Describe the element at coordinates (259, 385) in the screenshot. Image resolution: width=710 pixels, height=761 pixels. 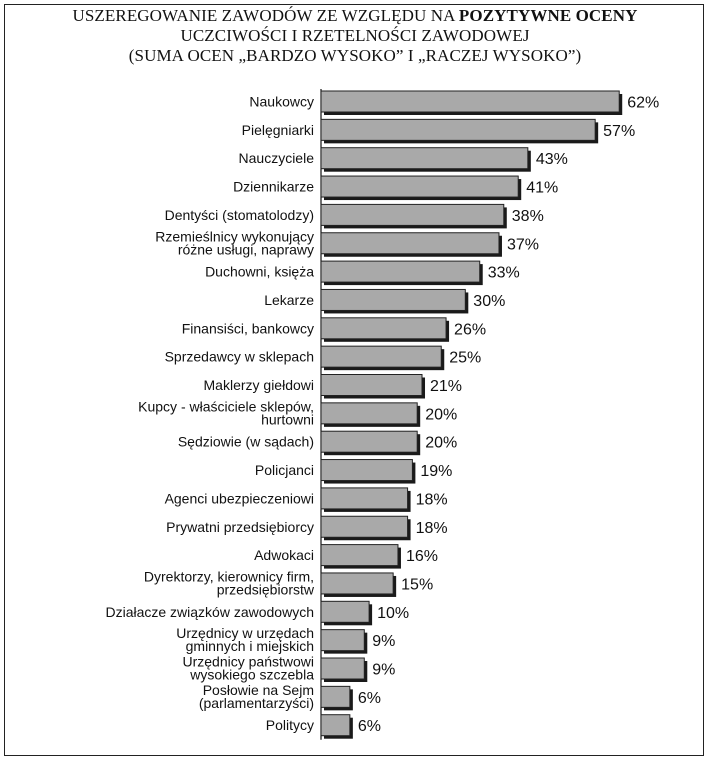
I see `category-label: Maklerzy giełdowi` at that location.